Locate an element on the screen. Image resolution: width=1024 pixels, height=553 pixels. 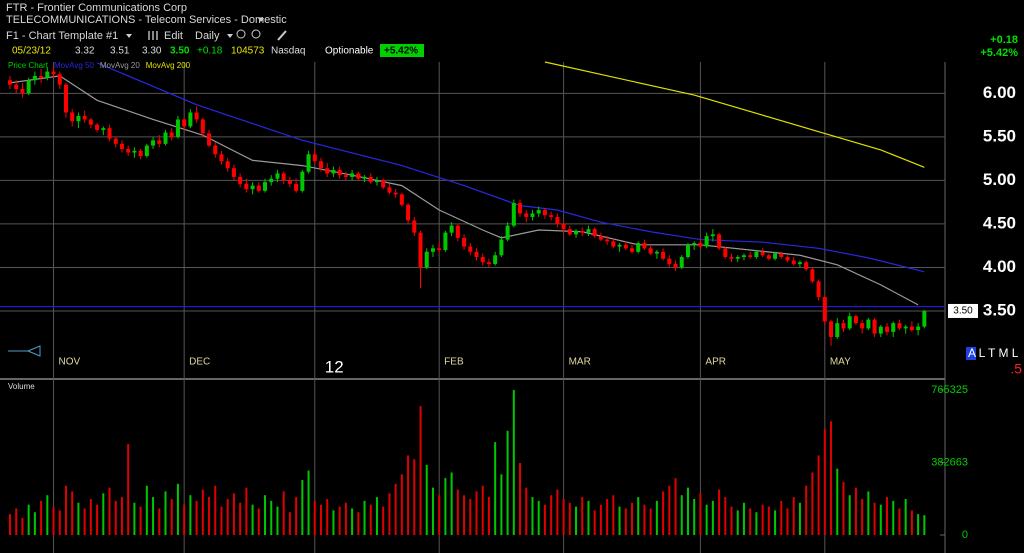
legend-entry: Price Chart is located at coordinates (28, 65).